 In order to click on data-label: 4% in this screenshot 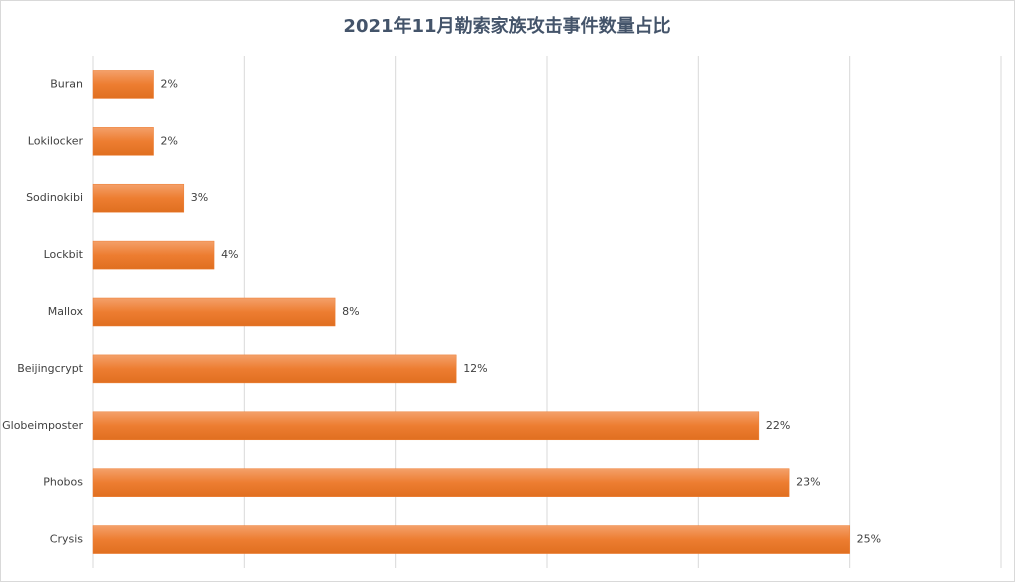, I will do `click(229, 254)`.